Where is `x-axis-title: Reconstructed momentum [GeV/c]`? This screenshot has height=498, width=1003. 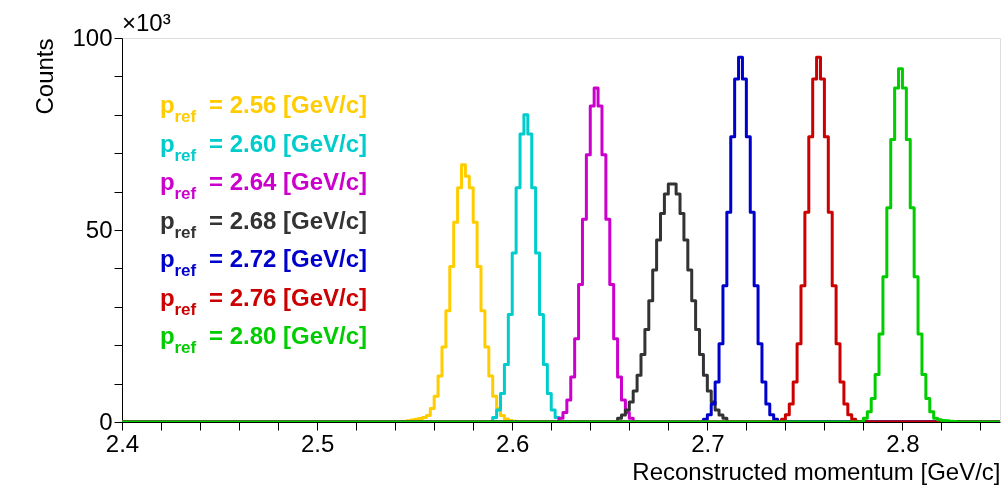
x-axis-title: Reconstructed momentum [GeV/c] is located at coordinates (816, 471).